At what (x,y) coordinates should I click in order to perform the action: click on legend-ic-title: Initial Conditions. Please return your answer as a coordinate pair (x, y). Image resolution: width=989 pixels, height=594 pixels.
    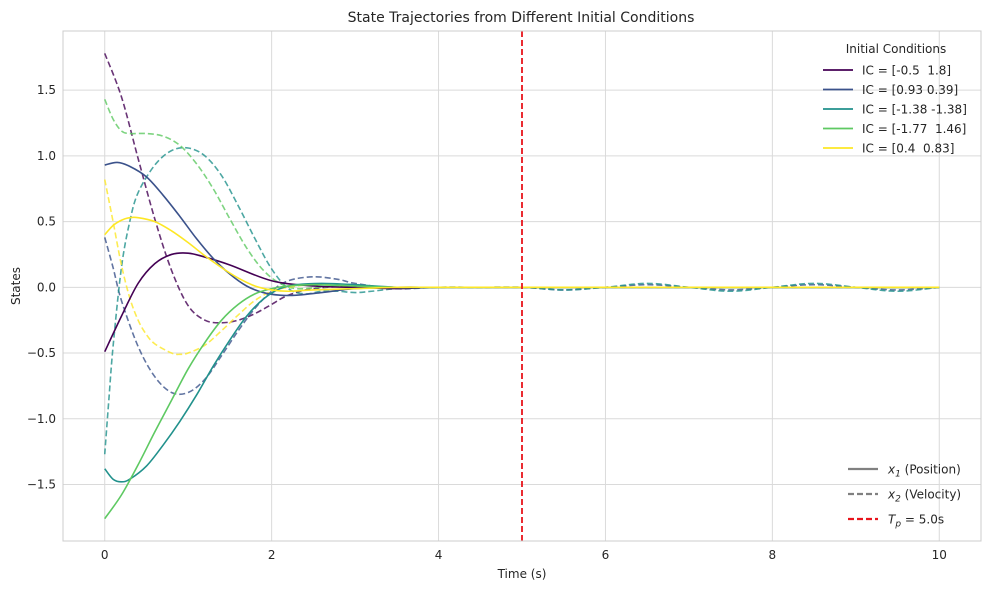
    Looking at the image, I should click on (896, 49).